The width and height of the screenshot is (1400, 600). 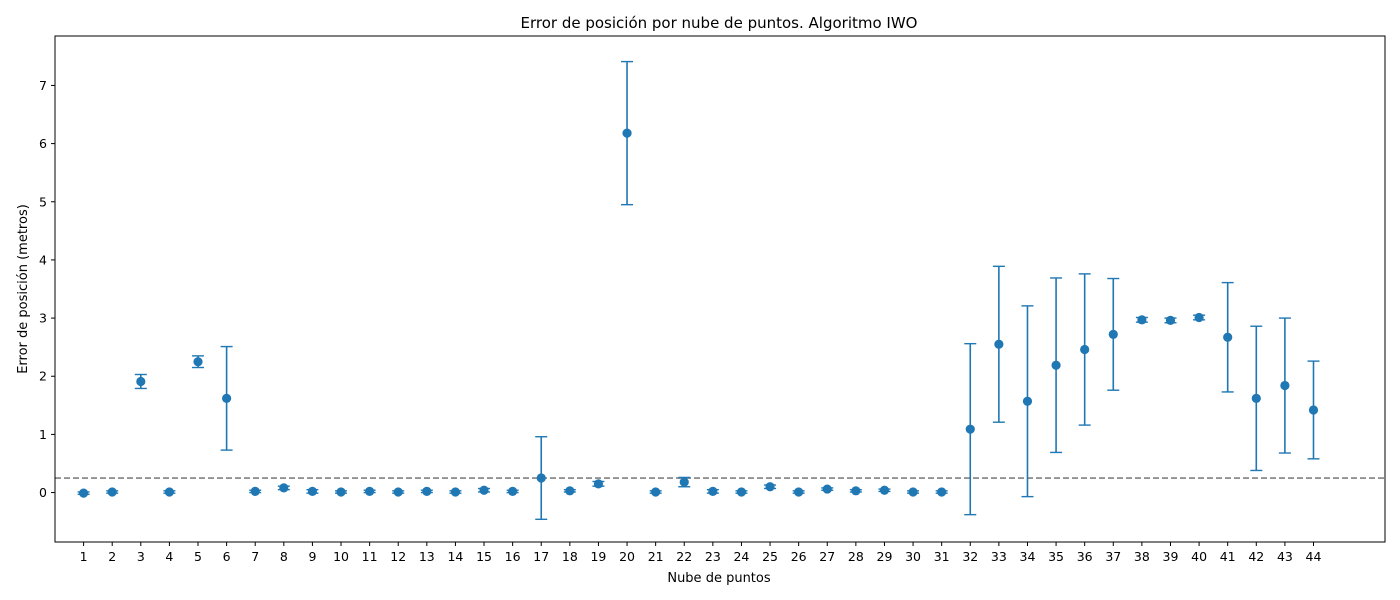 I want to click on x-tick-label: 40, so click(x=1199, y=556).